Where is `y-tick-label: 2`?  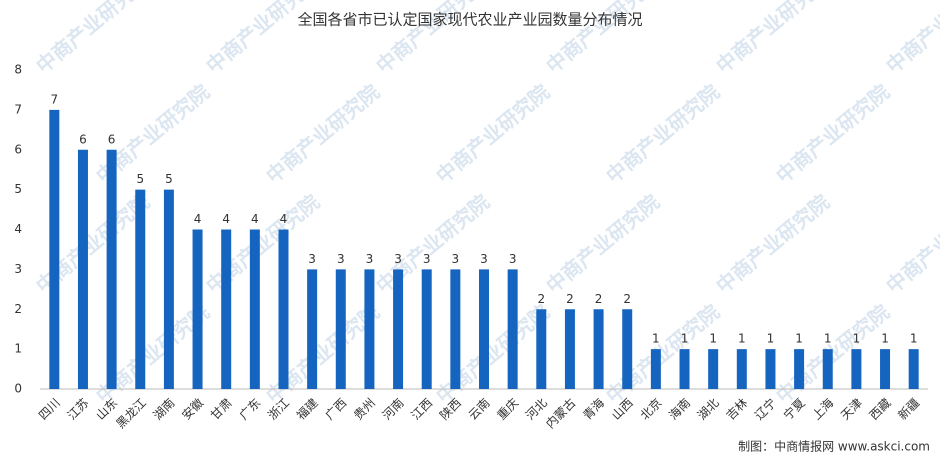
y-tick-label: 2 is located at coordinates (18, 309).